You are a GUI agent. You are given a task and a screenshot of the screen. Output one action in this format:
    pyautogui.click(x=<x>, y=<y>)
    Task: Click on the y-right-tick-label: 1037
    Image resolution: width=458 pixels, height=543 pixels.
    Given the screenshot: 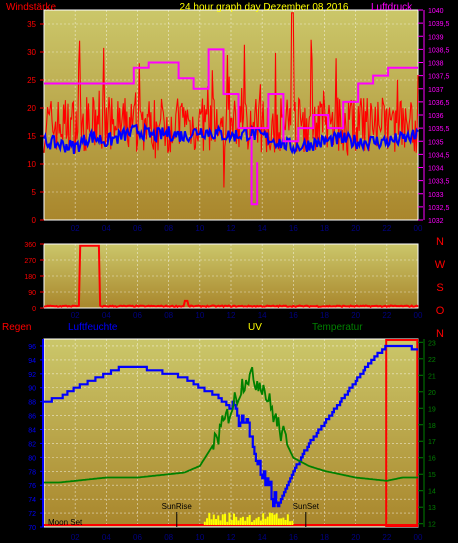 What is the action you would take?
    pyautogui.click(x=436, y=90)
    